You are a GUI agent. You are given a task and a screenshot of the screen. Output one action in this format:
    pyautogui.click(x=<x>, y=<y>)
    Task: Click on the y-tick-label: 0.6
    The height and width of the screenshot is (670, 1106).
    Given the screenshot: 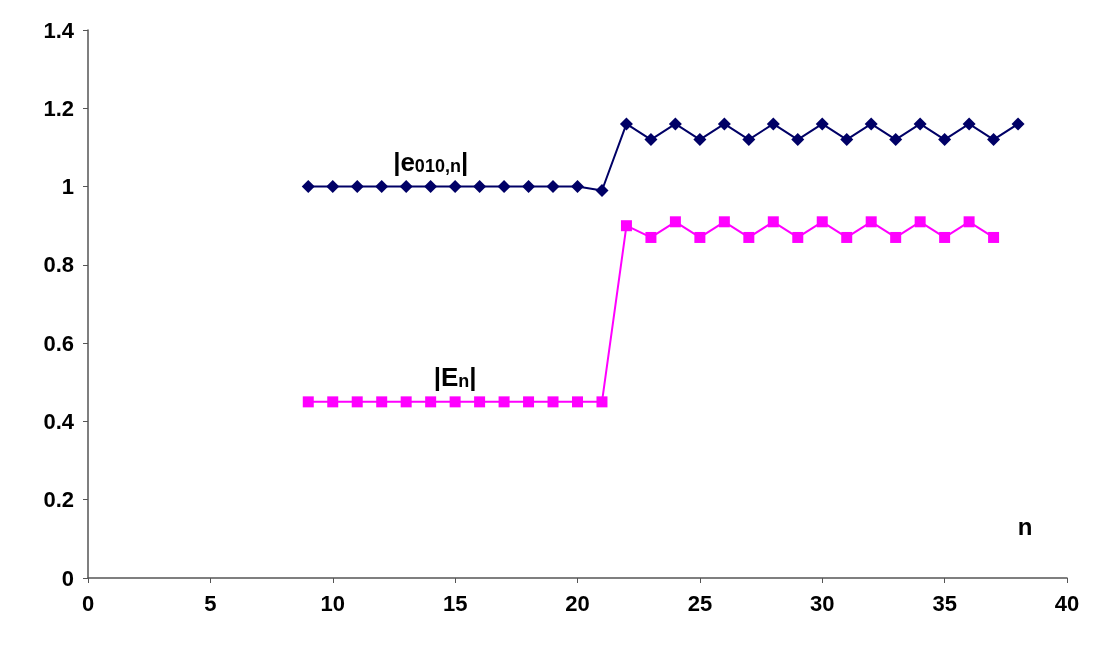 What is the action you would take?
    pyautogui.click(x=58, y=343)
    